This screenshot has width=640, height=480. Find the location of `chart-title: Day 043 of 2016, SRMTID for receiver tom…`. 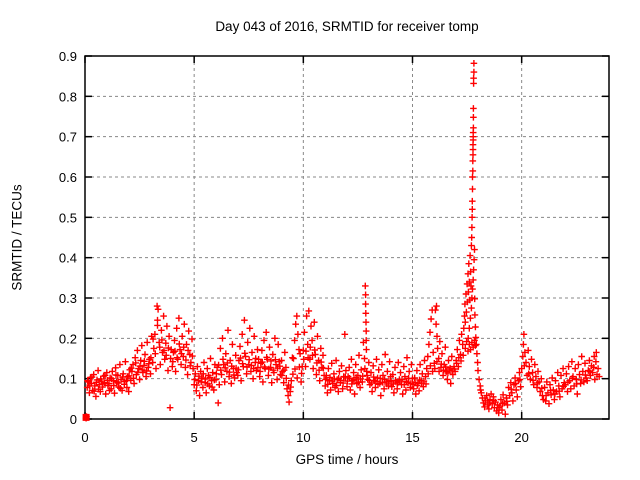

chart-title: Day 043 of 2016, SRMTID for receiver tom… is located at coordinates (347, 26).